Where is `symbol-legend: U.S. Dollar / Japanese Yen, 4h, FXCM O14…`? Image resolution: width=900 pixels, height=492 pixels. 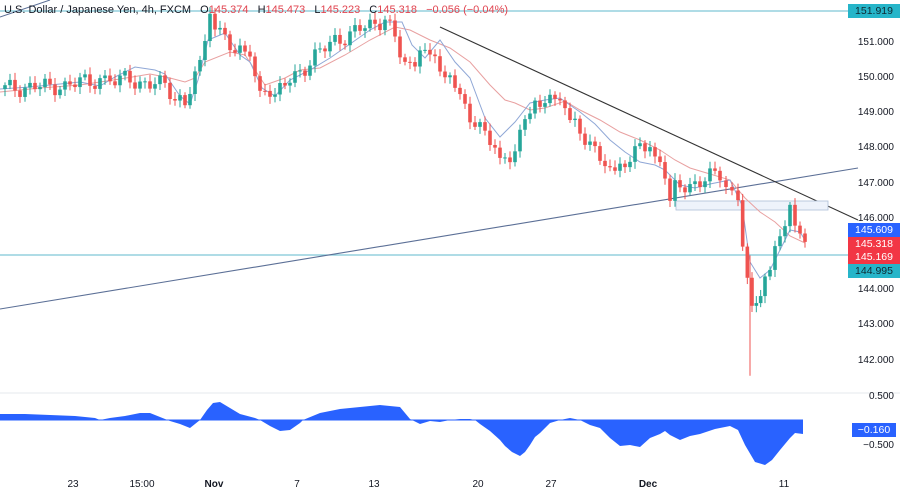 symbol-legend: U.S. Dollar / Japanese Yen, 4h, FXCM O14… is located at coordinates (259, 10).